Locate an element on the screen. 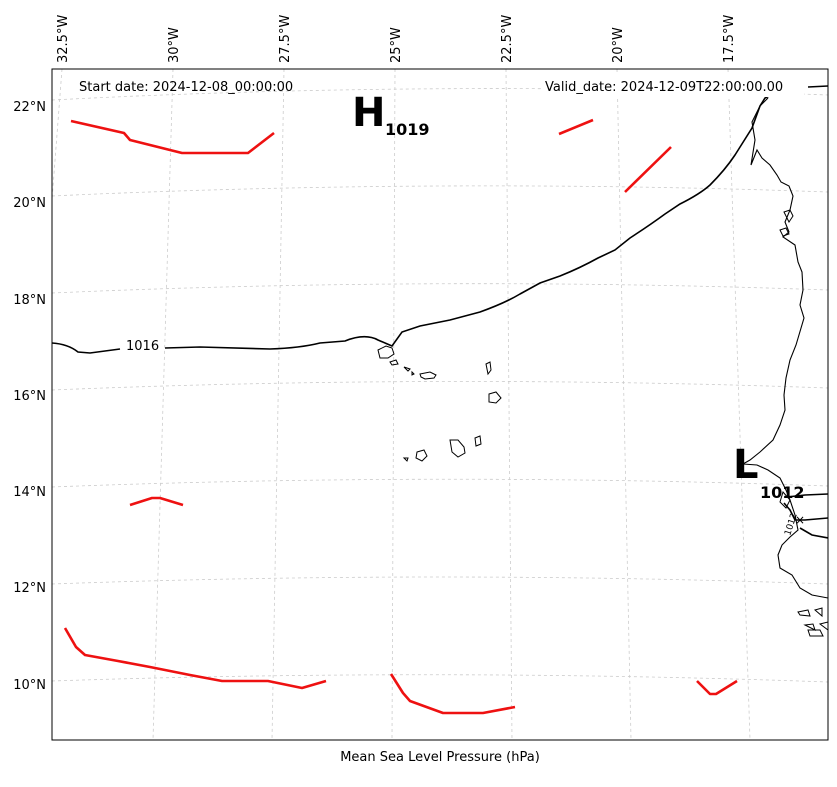 The image size is (837, 787). front-sw is located at coordinates (195, 658).